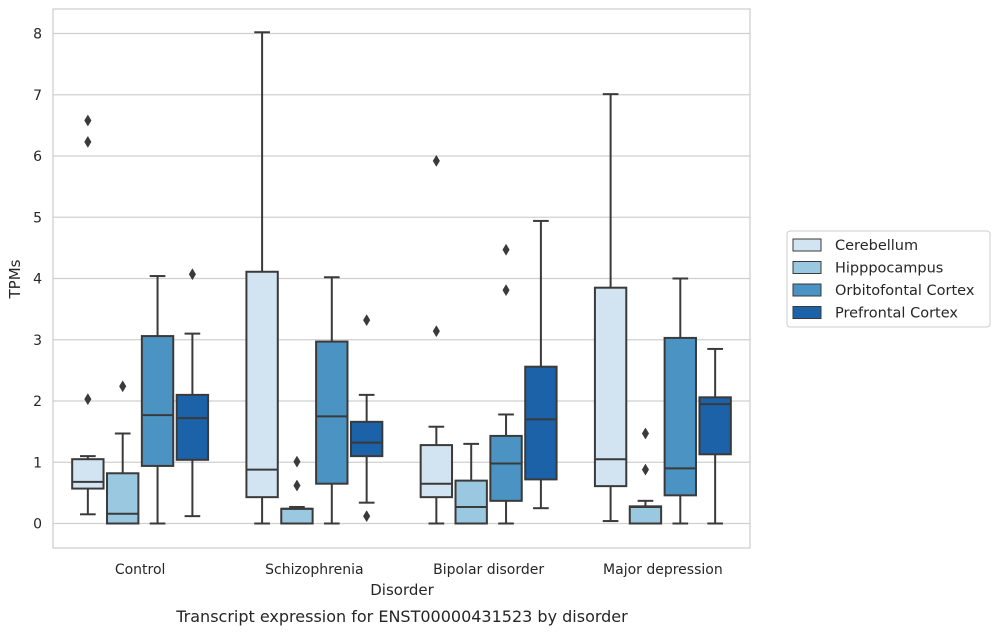 The image size is (999, 634). I want to click on x-tick-label: Bipolar disorder, so click(488, 570).